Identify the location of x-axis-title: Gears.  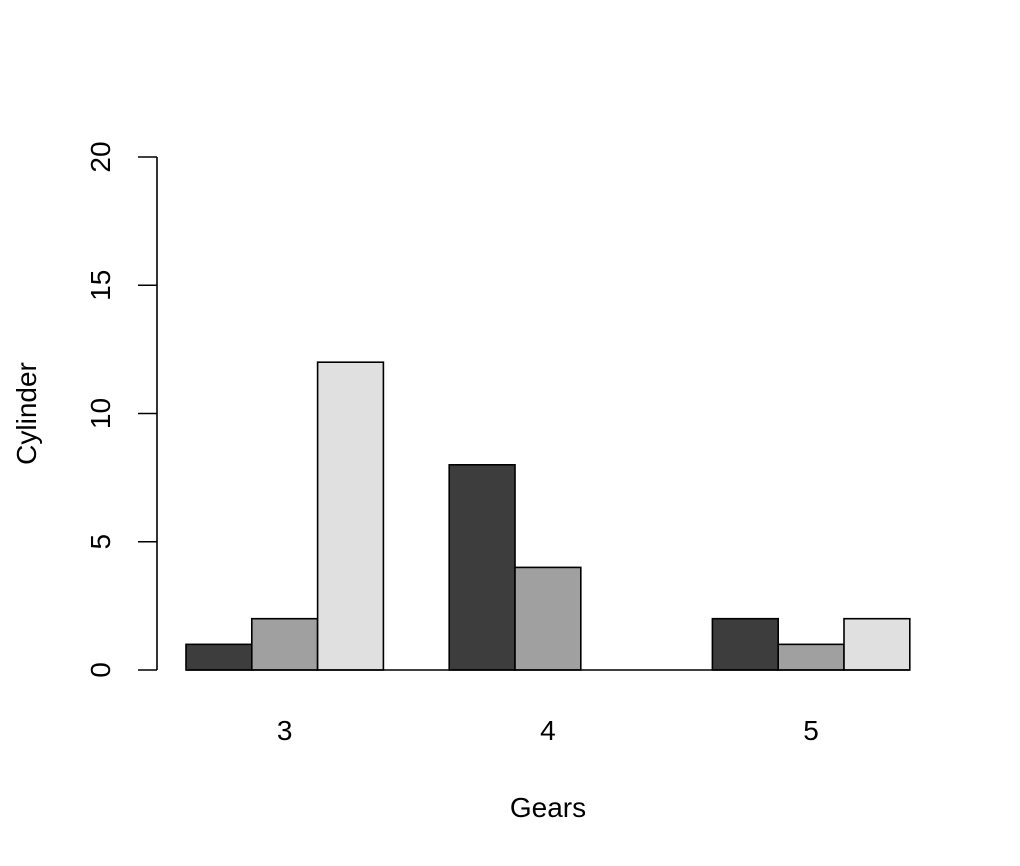
(548, 807).